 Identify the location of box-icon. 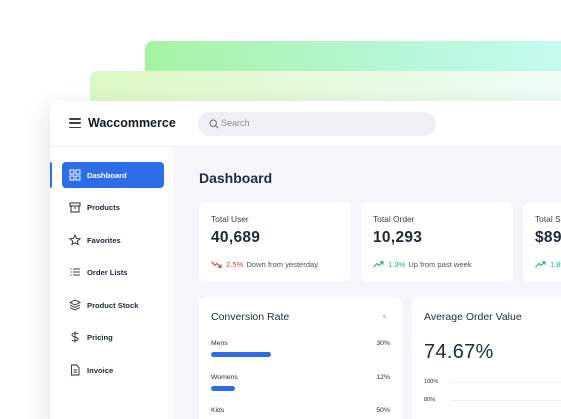
(75, 207).